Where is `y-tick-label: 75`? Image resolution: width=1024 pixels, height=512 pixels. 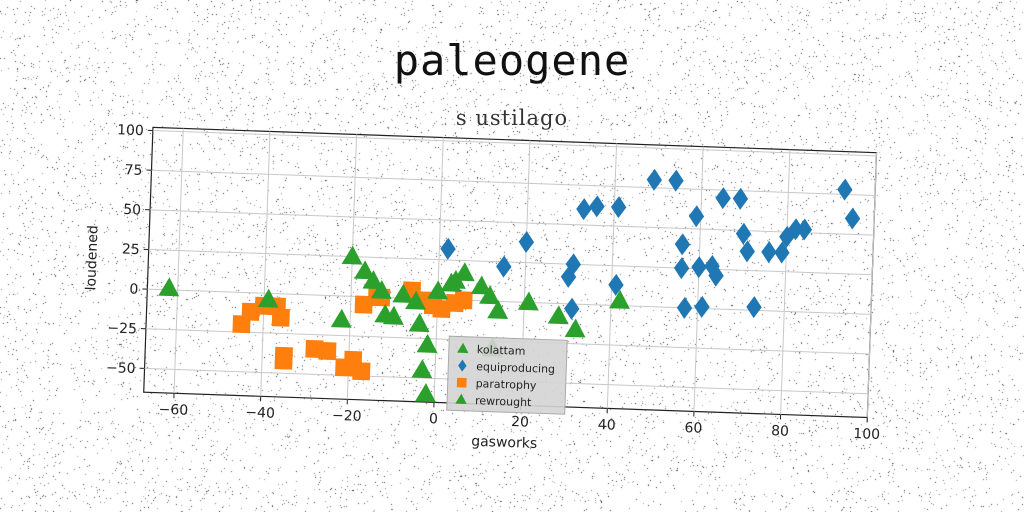
y-tick-label: 75 is located at coordinates (133, 170).